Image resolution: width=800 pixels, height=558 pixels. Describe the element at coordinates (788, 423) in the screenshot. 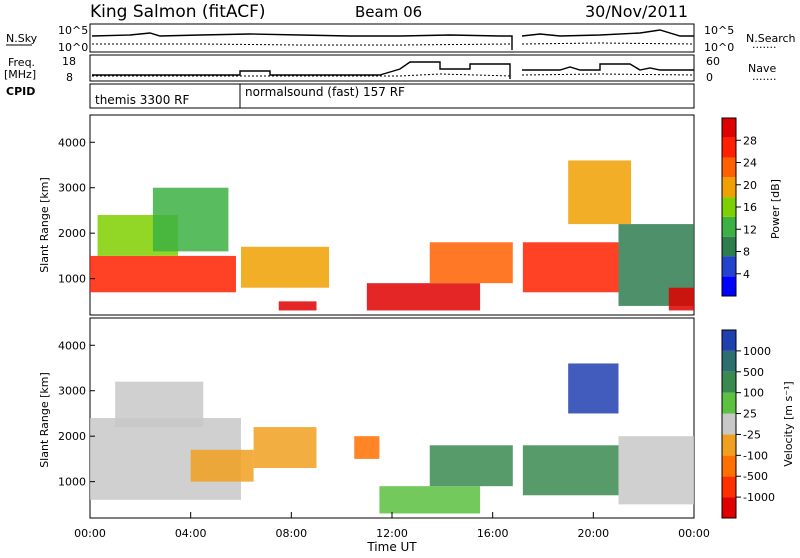

I see `velocity-colorbar-label: Velocity [m s⁻¹]` at that location.